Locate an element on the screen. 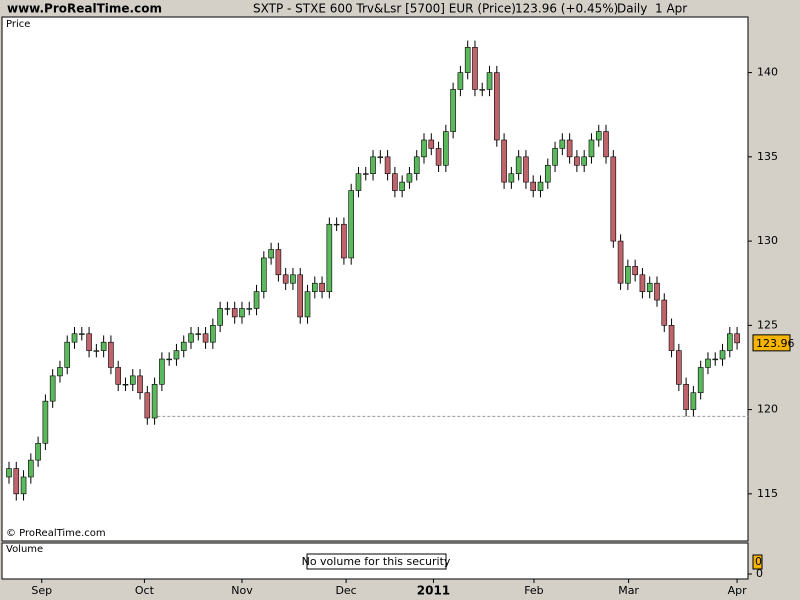 The height and width of the screenshot is (600, 800). y-tick-label: 125 is located at coordinates (767, 324).